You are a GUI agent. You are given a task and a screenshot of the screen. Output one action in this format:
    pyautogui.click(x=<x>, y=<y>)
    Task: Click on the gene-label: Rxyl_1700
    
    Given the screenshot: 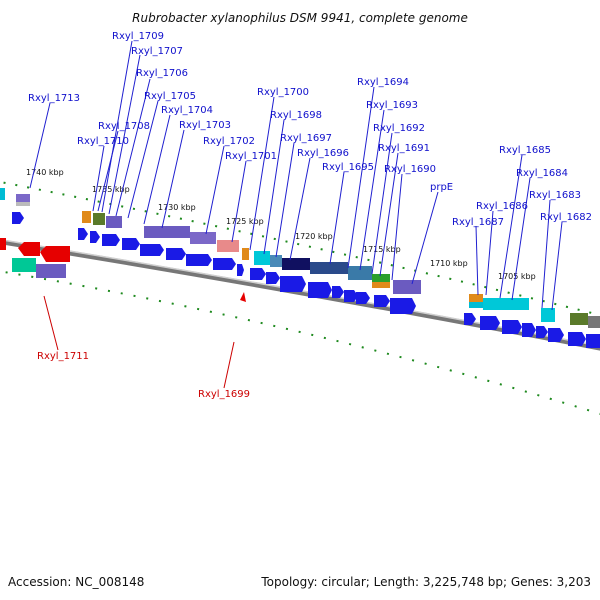 What is the action you would take?
    pyautogui.click(x=283, y=92)
    